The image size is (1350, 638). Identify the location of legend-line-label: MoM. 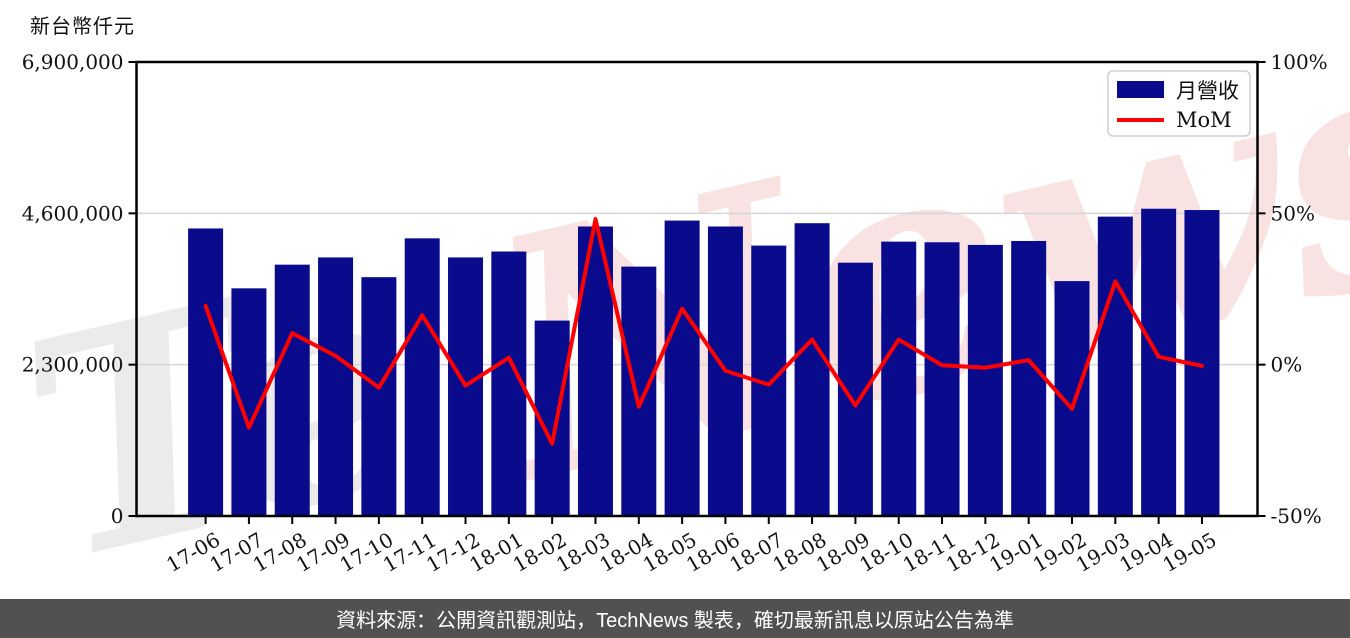
(1204, 120).